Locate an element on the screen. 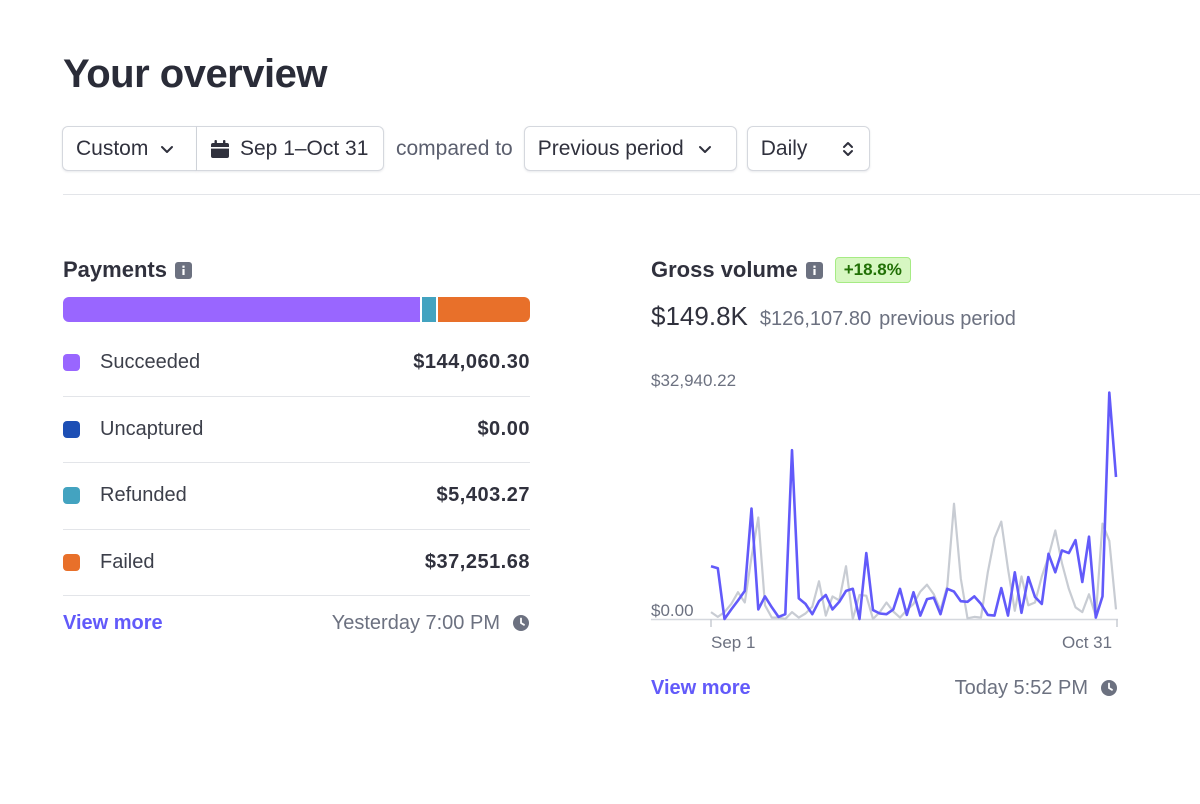  legend-label: Succeeded is located at coordinates (150, 362).